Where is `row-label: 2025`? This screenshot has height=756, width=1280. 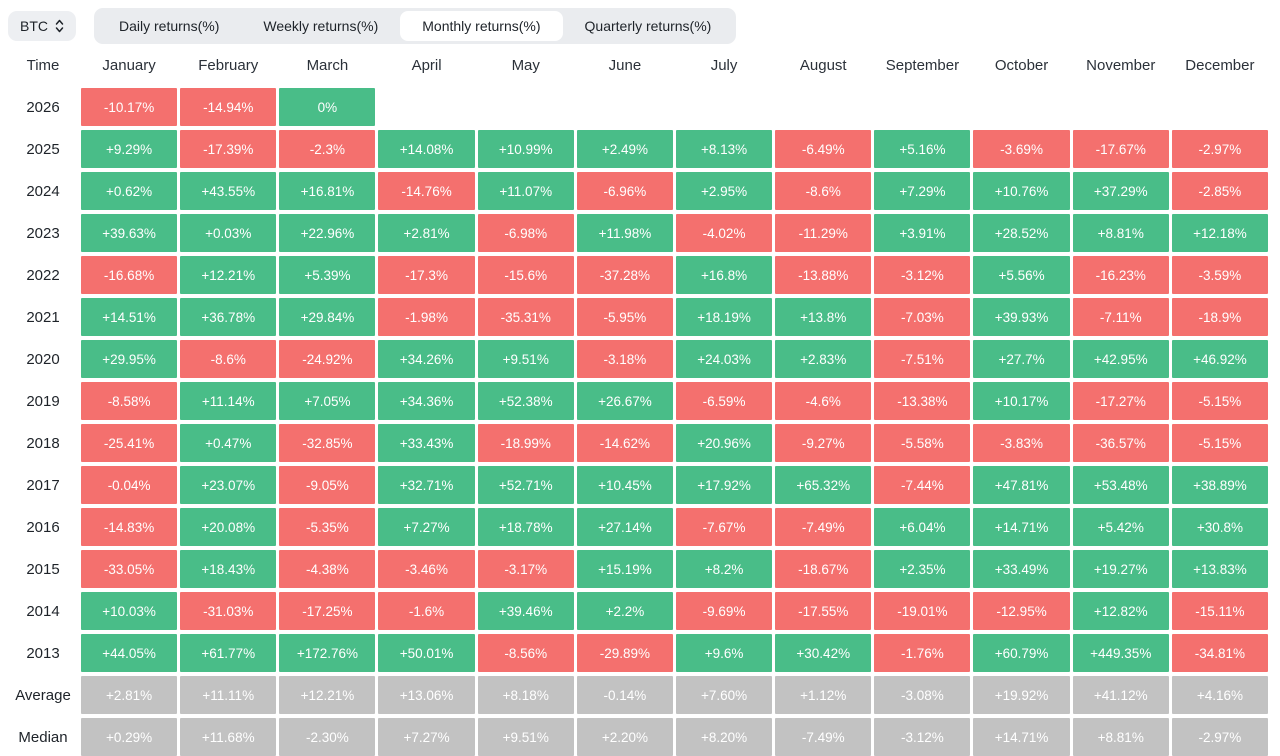 row-label: 2025 is located at coordinates (43, 149).